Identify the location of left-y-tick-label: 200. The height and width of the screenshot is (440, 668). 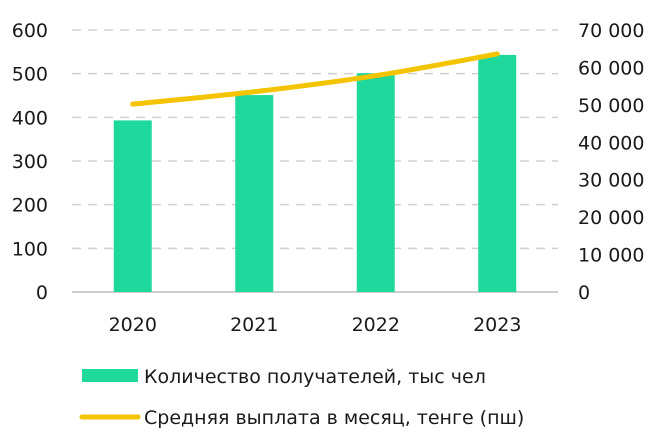
(30, 206).